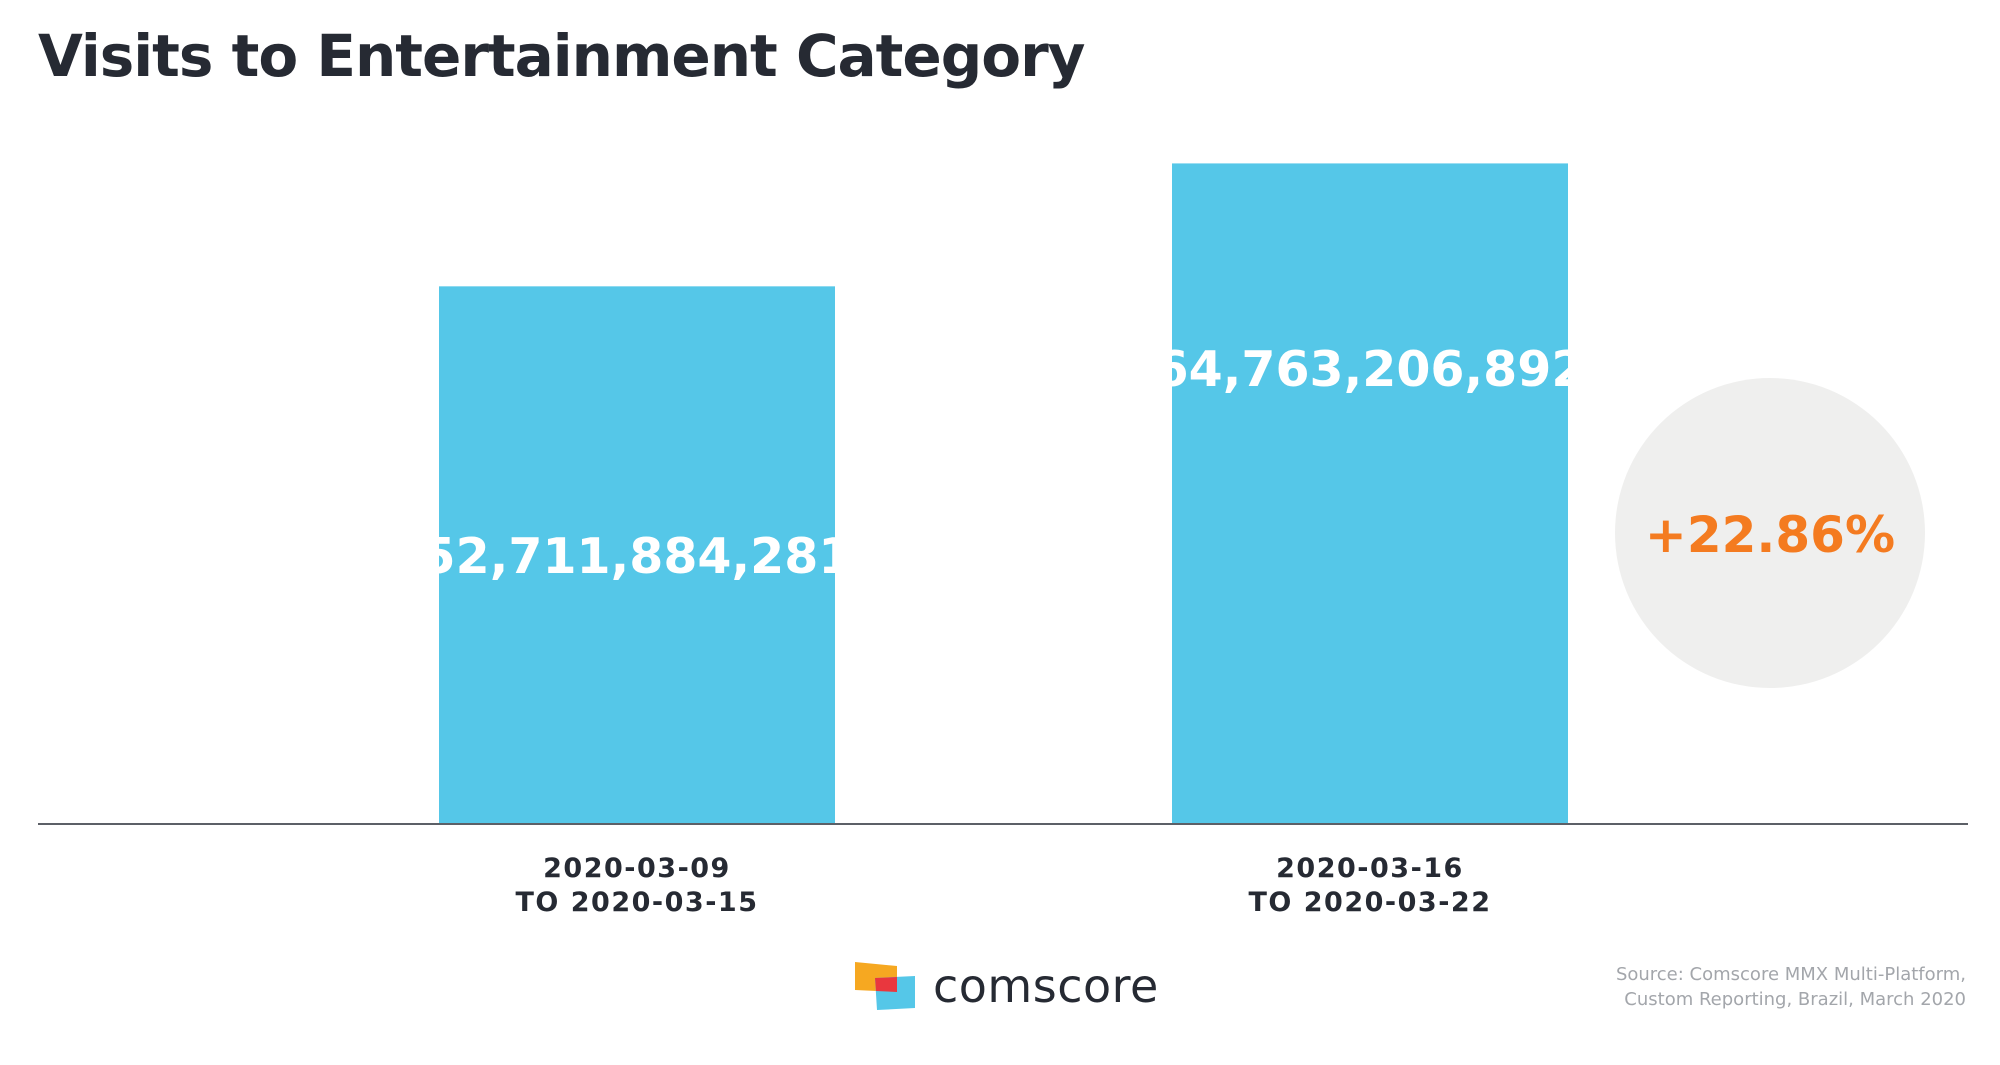 This screenshot has width=2000, height=1065. I want to click on percent-change-label: +22.86%, so click(1770, 535).